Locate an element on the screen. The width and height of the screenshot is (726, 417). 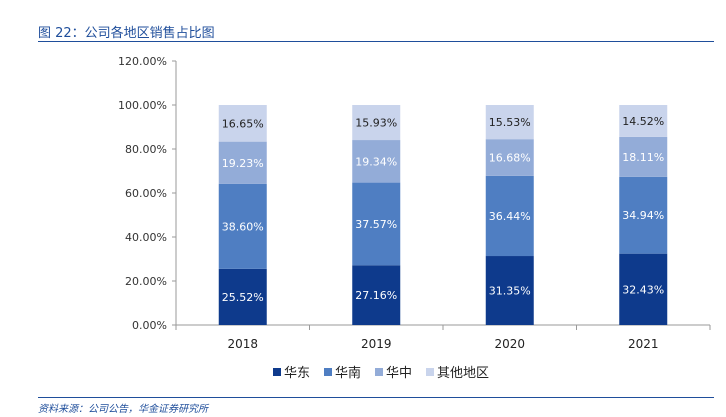
data-label: 37.57% is located at coordinates (376, 224).